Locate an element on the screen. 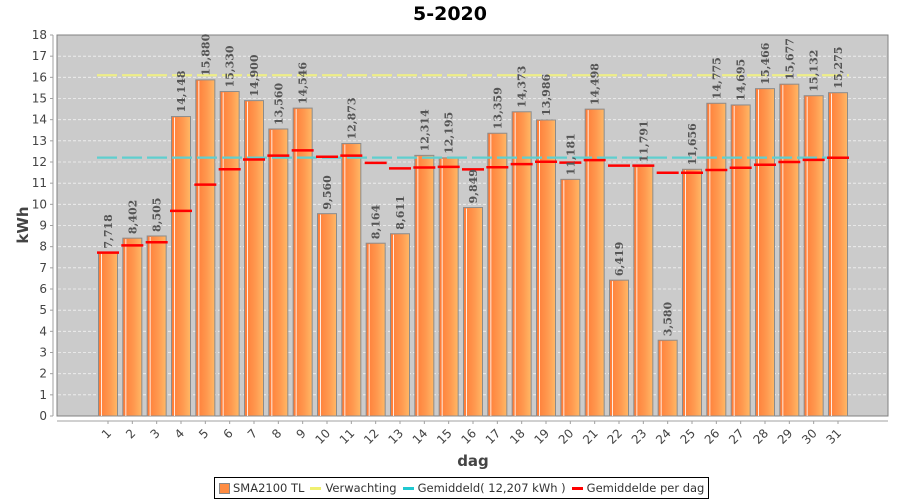 The image size is (900, 500). x-tick-label: 21 is located at coordinates (590, 436).